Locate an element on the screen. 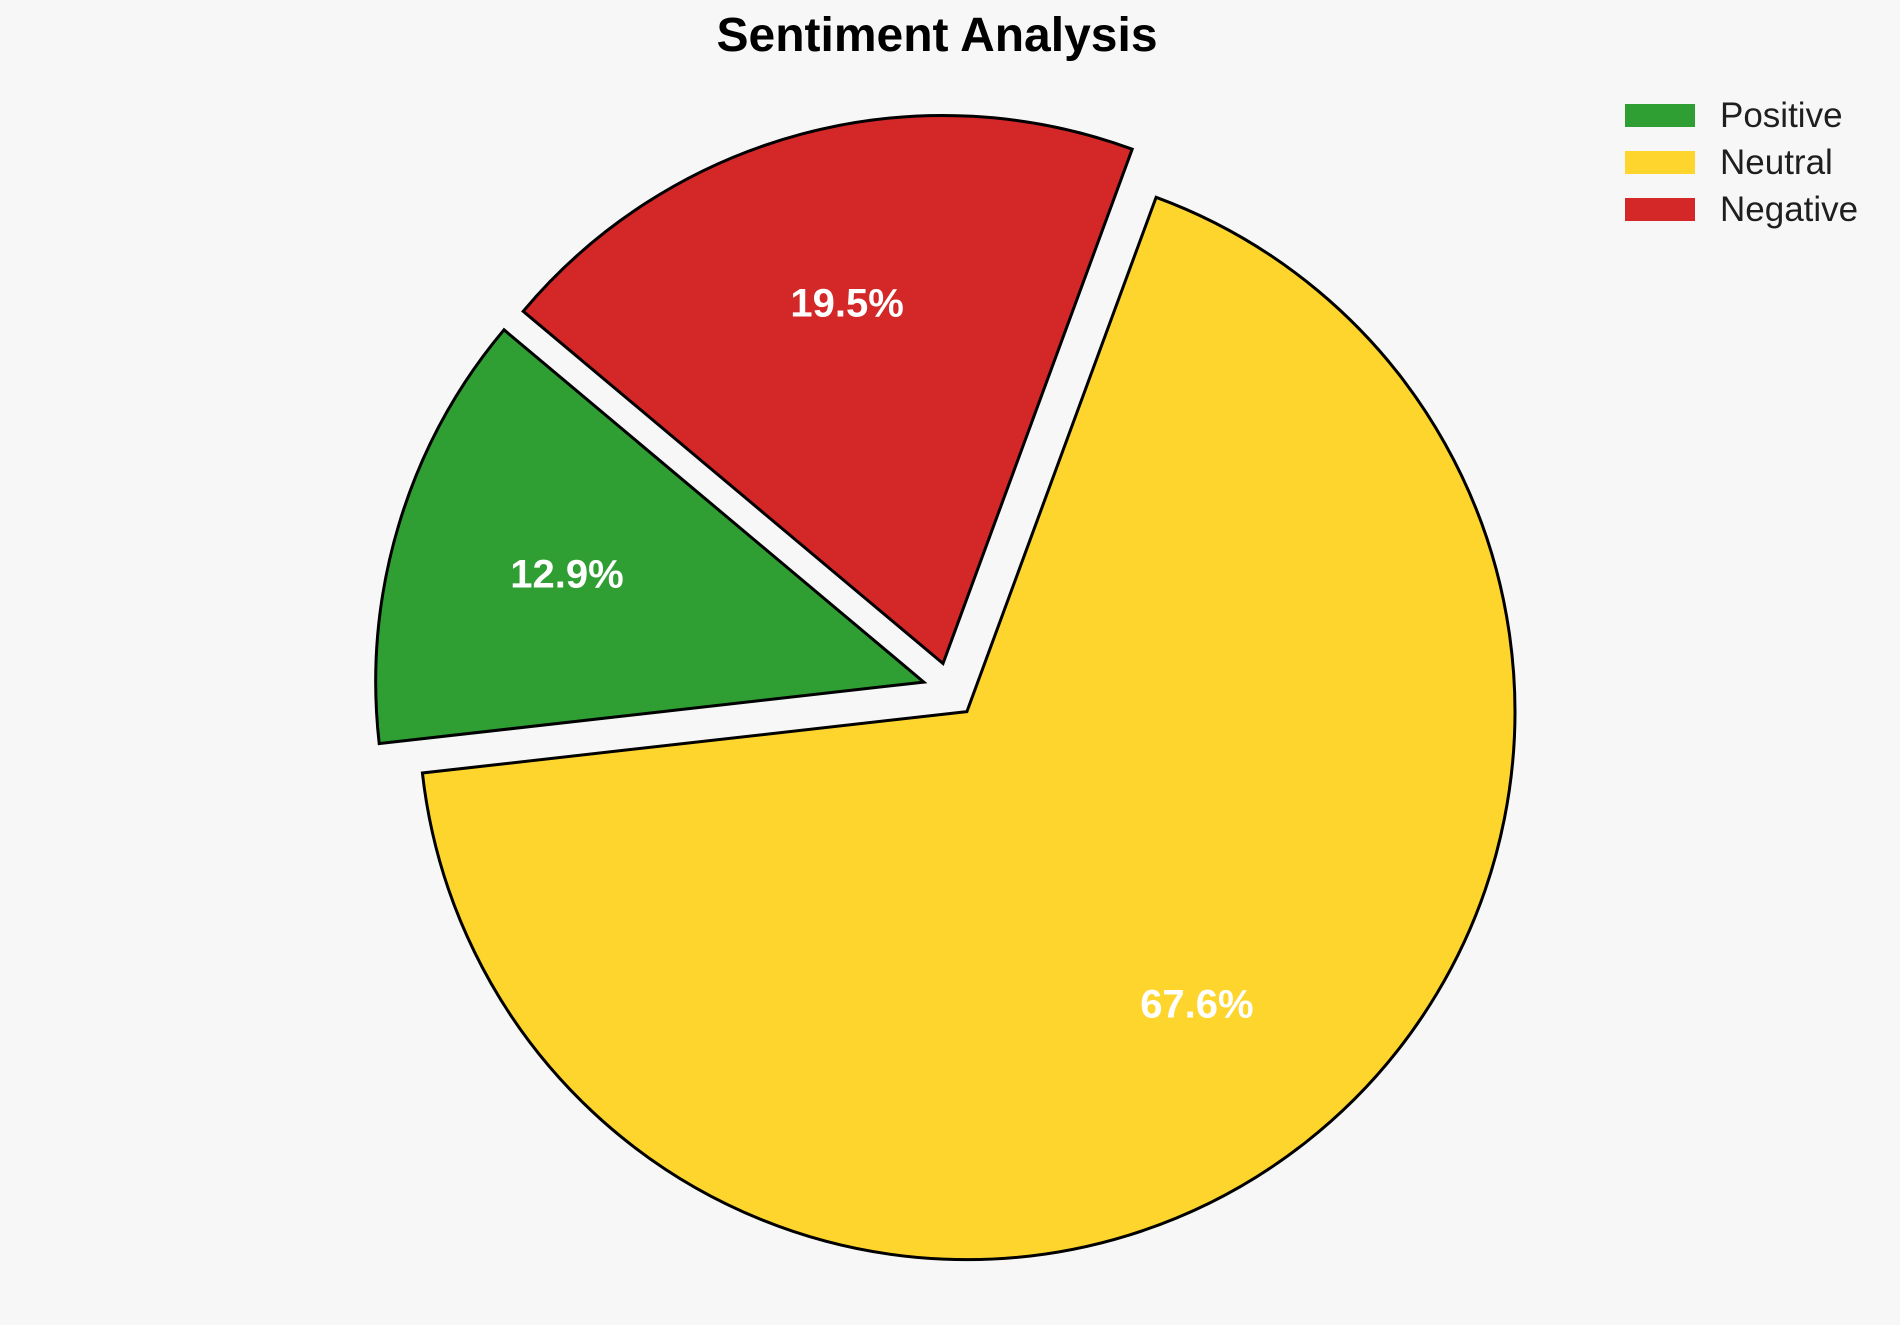  legend-item-neutral: Neutral is located at coordinates (1741, 162).